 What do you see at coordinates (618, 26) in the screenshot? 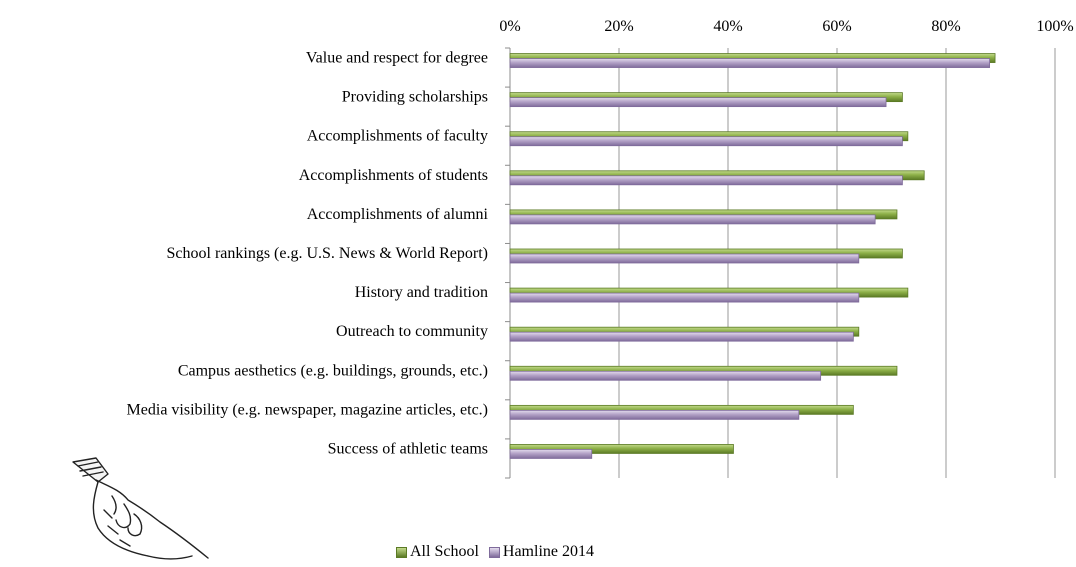
I see `x-tick-label: 20%` at bounding box center [618, 26].